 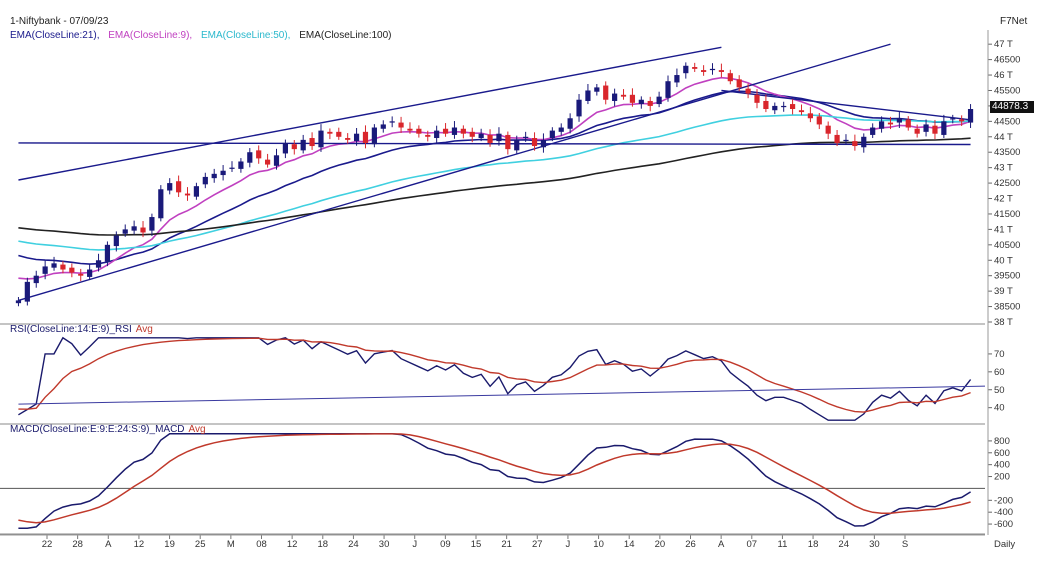 What do you see at coordinates (1007, 121) in the screenshot?
I see `price-y-tick-label: 44500` at bounding box center [1007, 121].